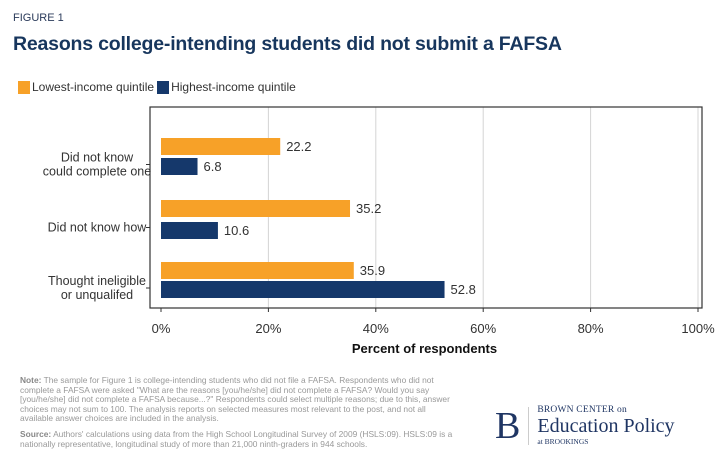  I want to click on y-tick-label-line: could complete one, so click(97, 172).